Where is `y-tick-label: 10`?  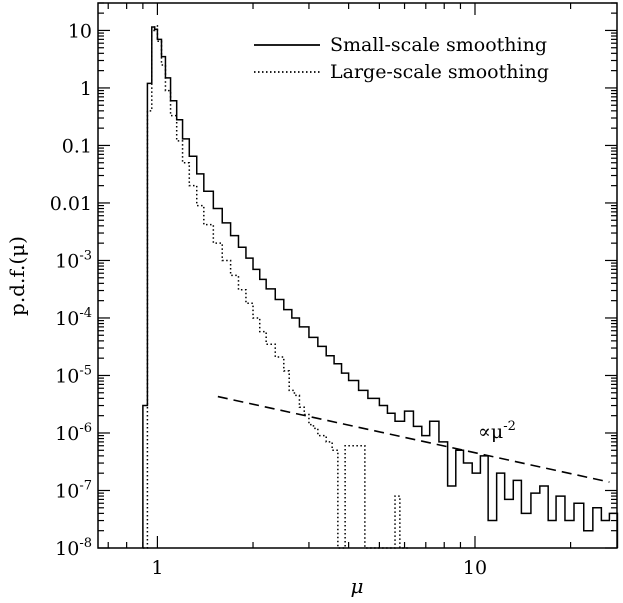 y-tick-label: 10 is located at coordinates (80, 31).